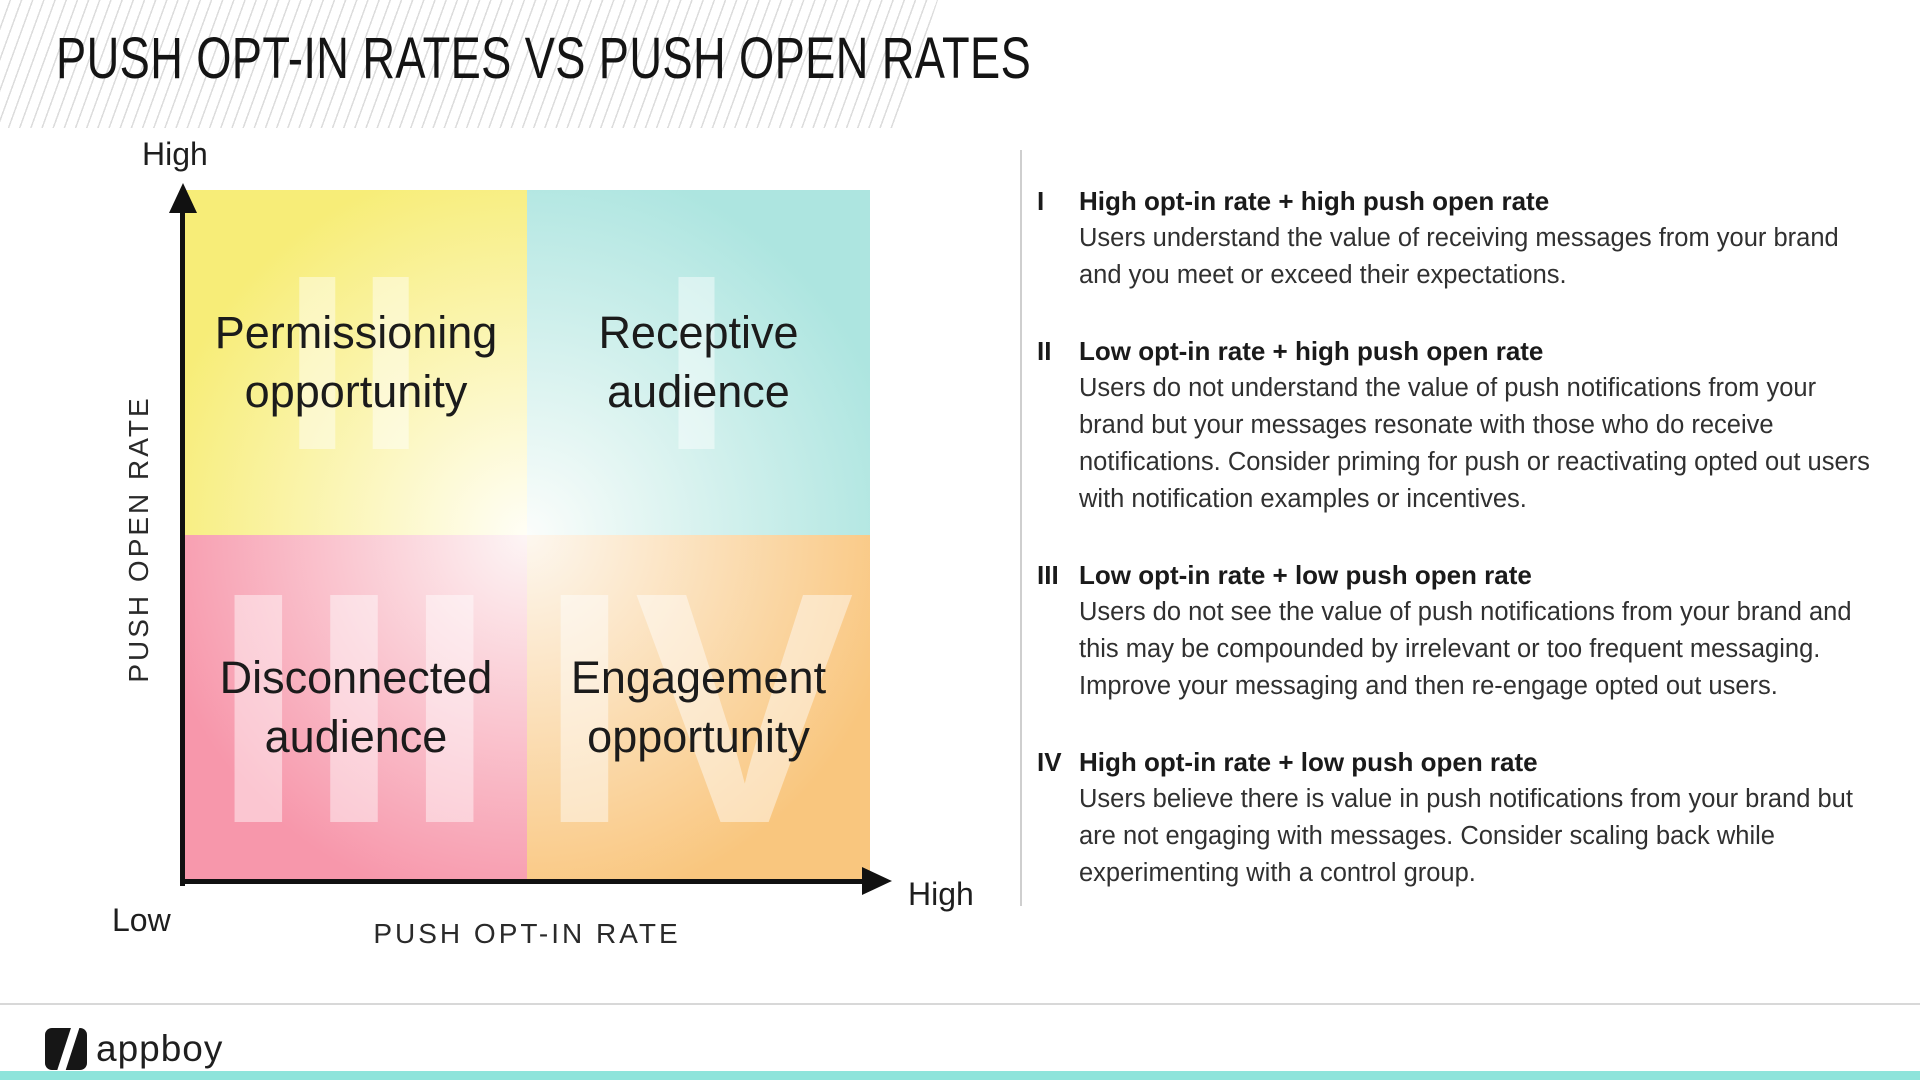 The height and width of the screenshot is (1080, 1920). I want to click on quadrant-label: Engagement opportunity, so click(698, 707).